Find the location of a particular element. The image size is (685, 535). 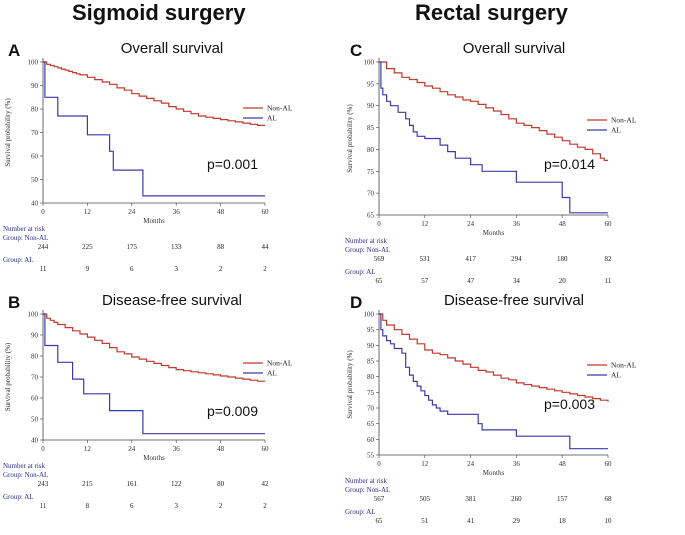

risk-count: 8 is located at coordinates (88, 506).